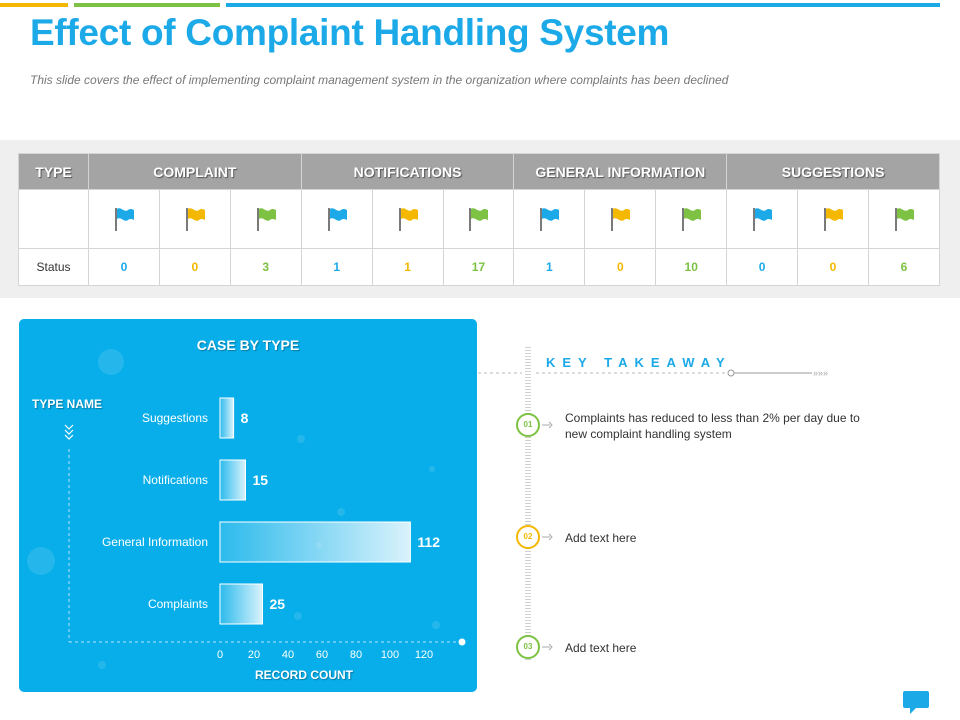  I want to click on status-value: 6, so click(904, 267).